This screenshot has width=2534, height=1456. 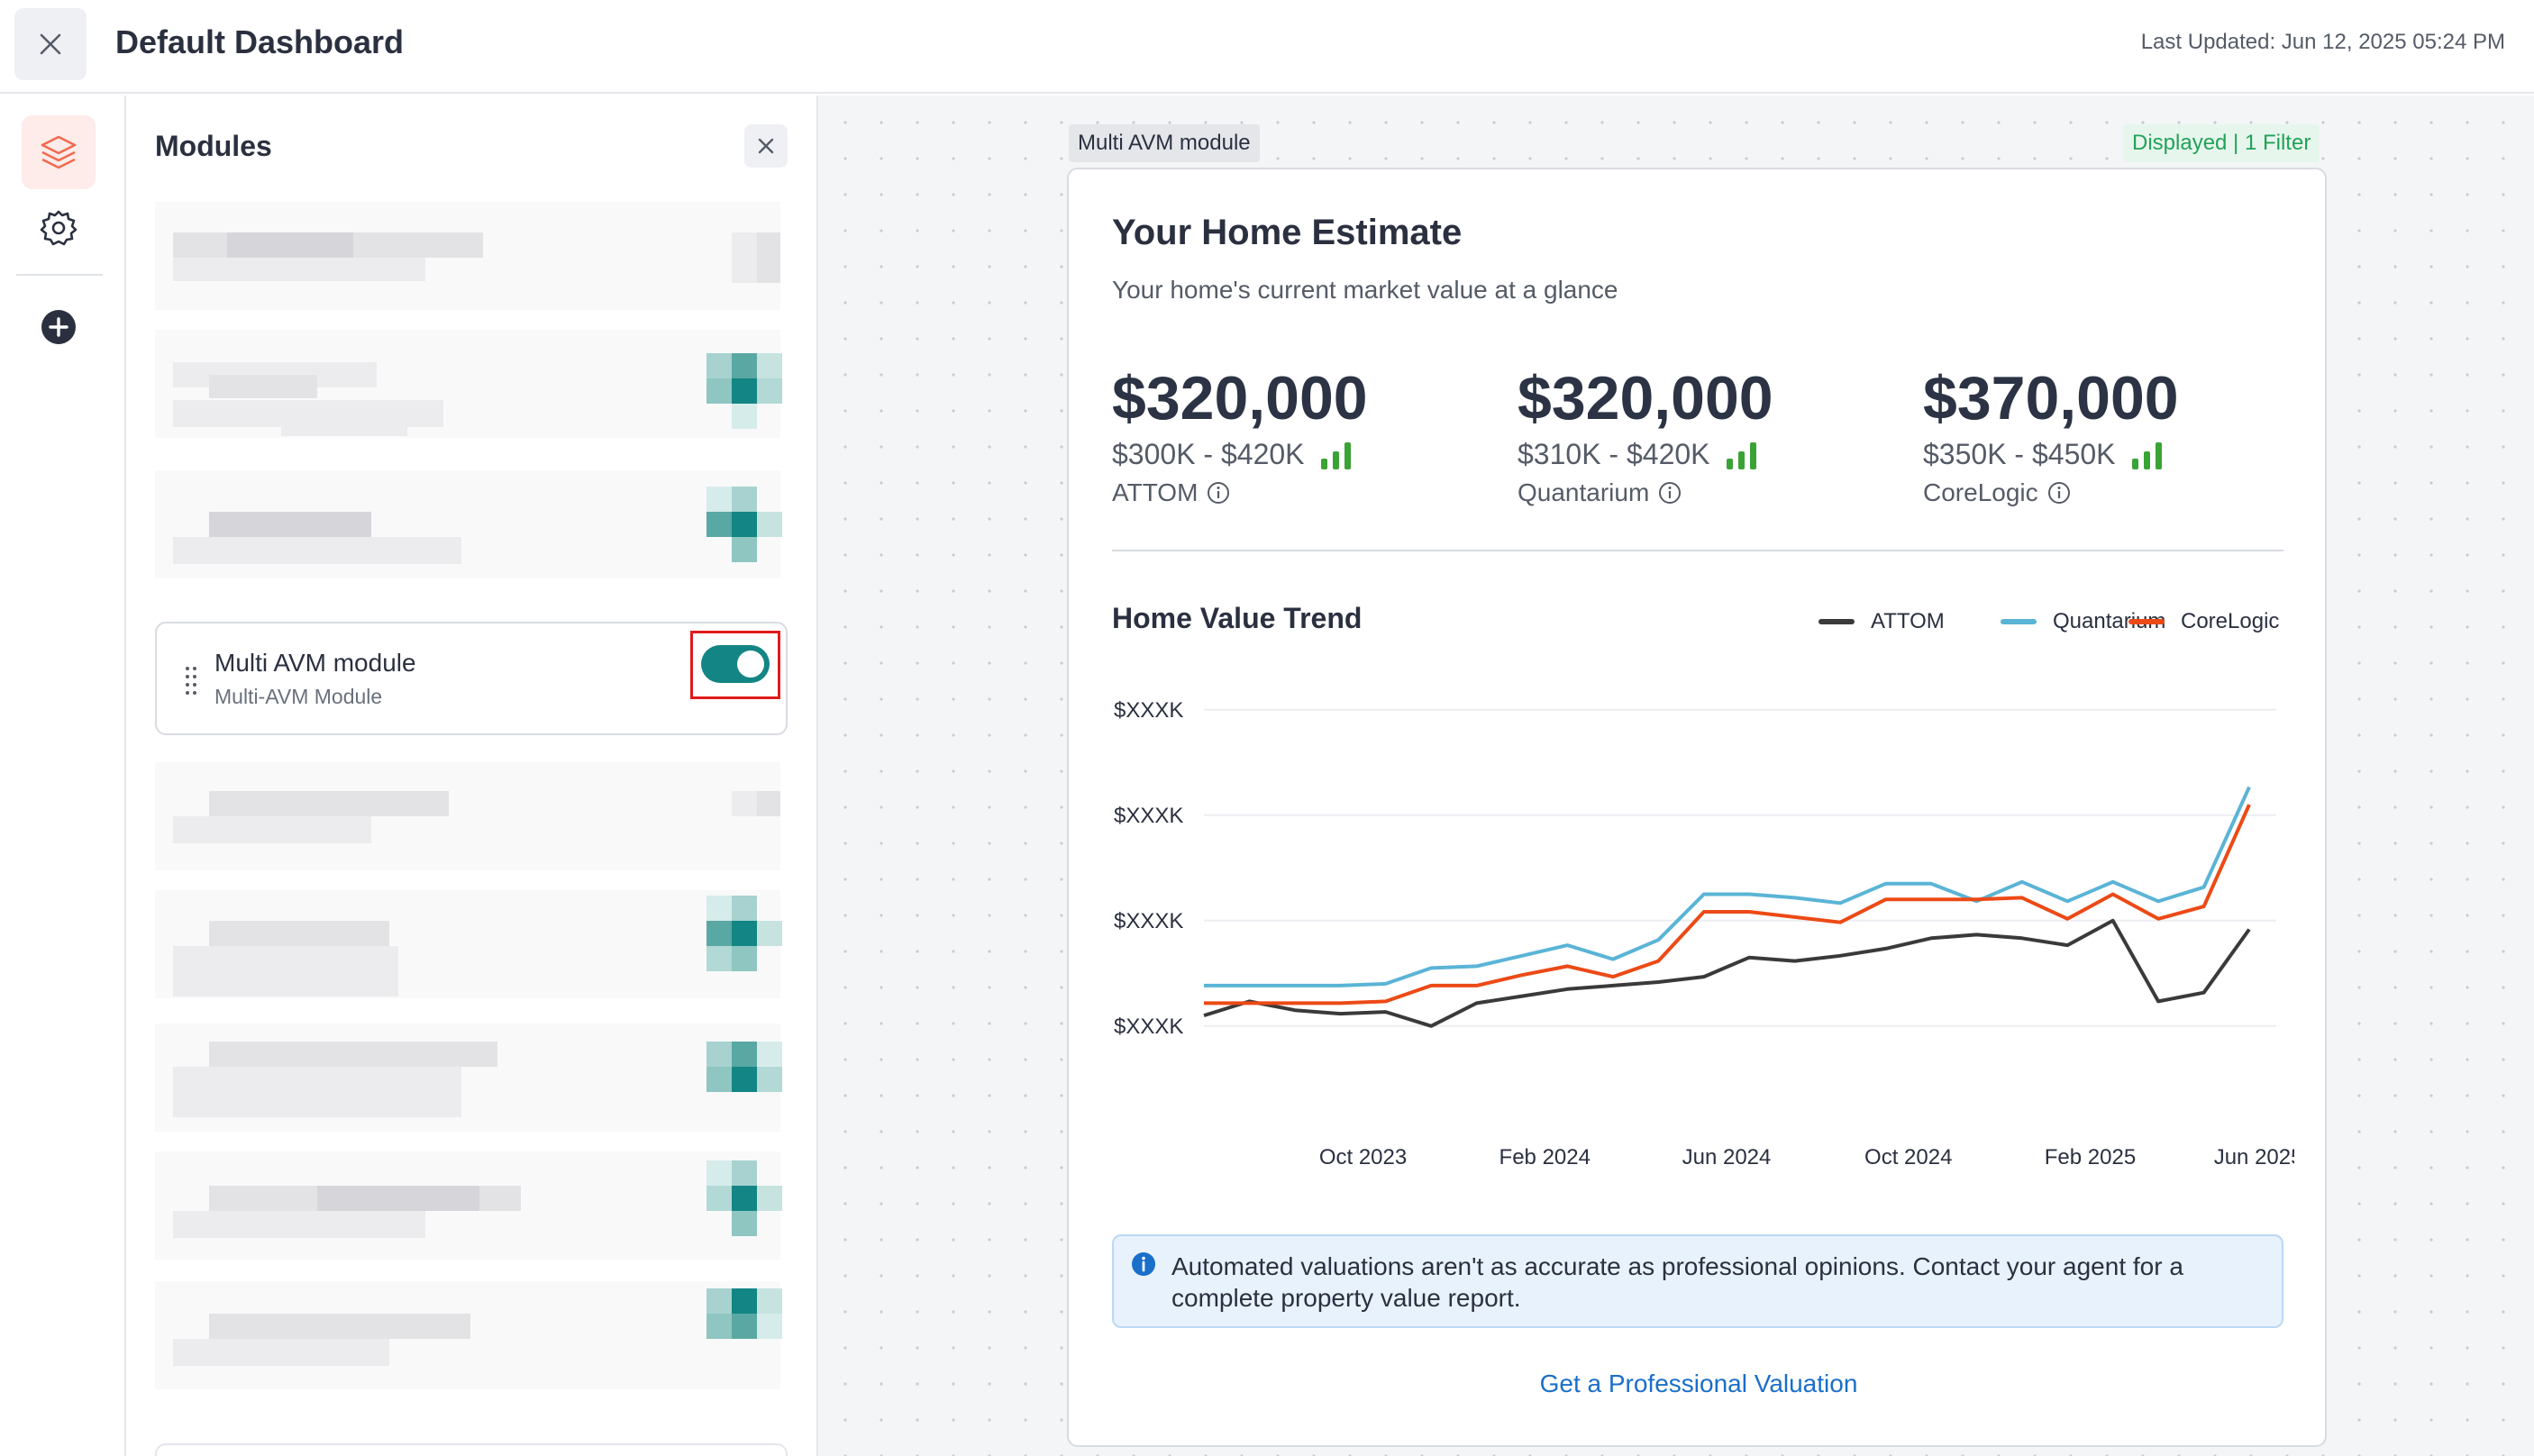 I want to click on toggle-highlight, so click(x=735, y=665).